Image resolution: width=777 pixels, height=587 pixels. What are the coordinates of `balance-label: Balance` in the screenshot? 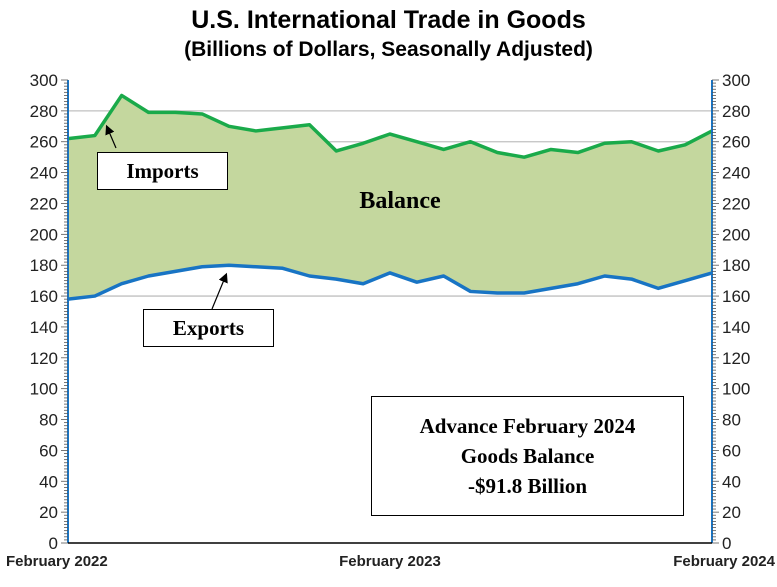 It's located at (400, 201).